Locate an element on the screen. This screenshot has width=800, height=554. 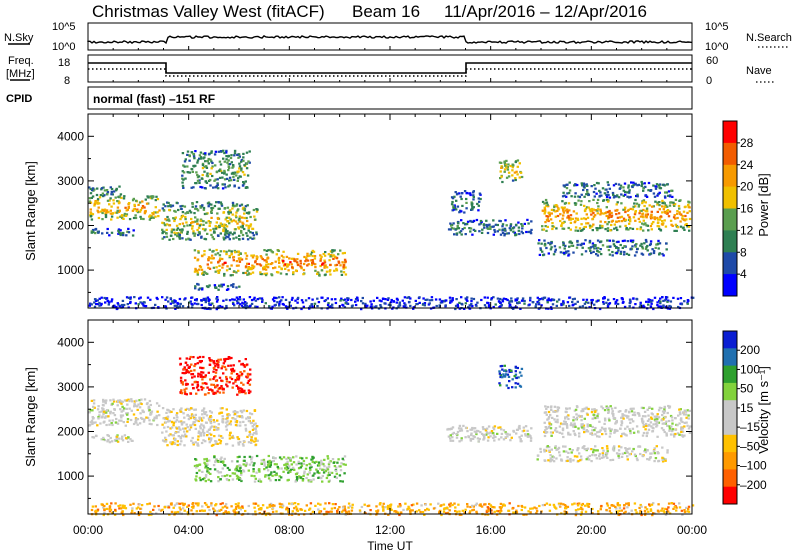
nave-label: Nave is located at coordinates (759, 71).